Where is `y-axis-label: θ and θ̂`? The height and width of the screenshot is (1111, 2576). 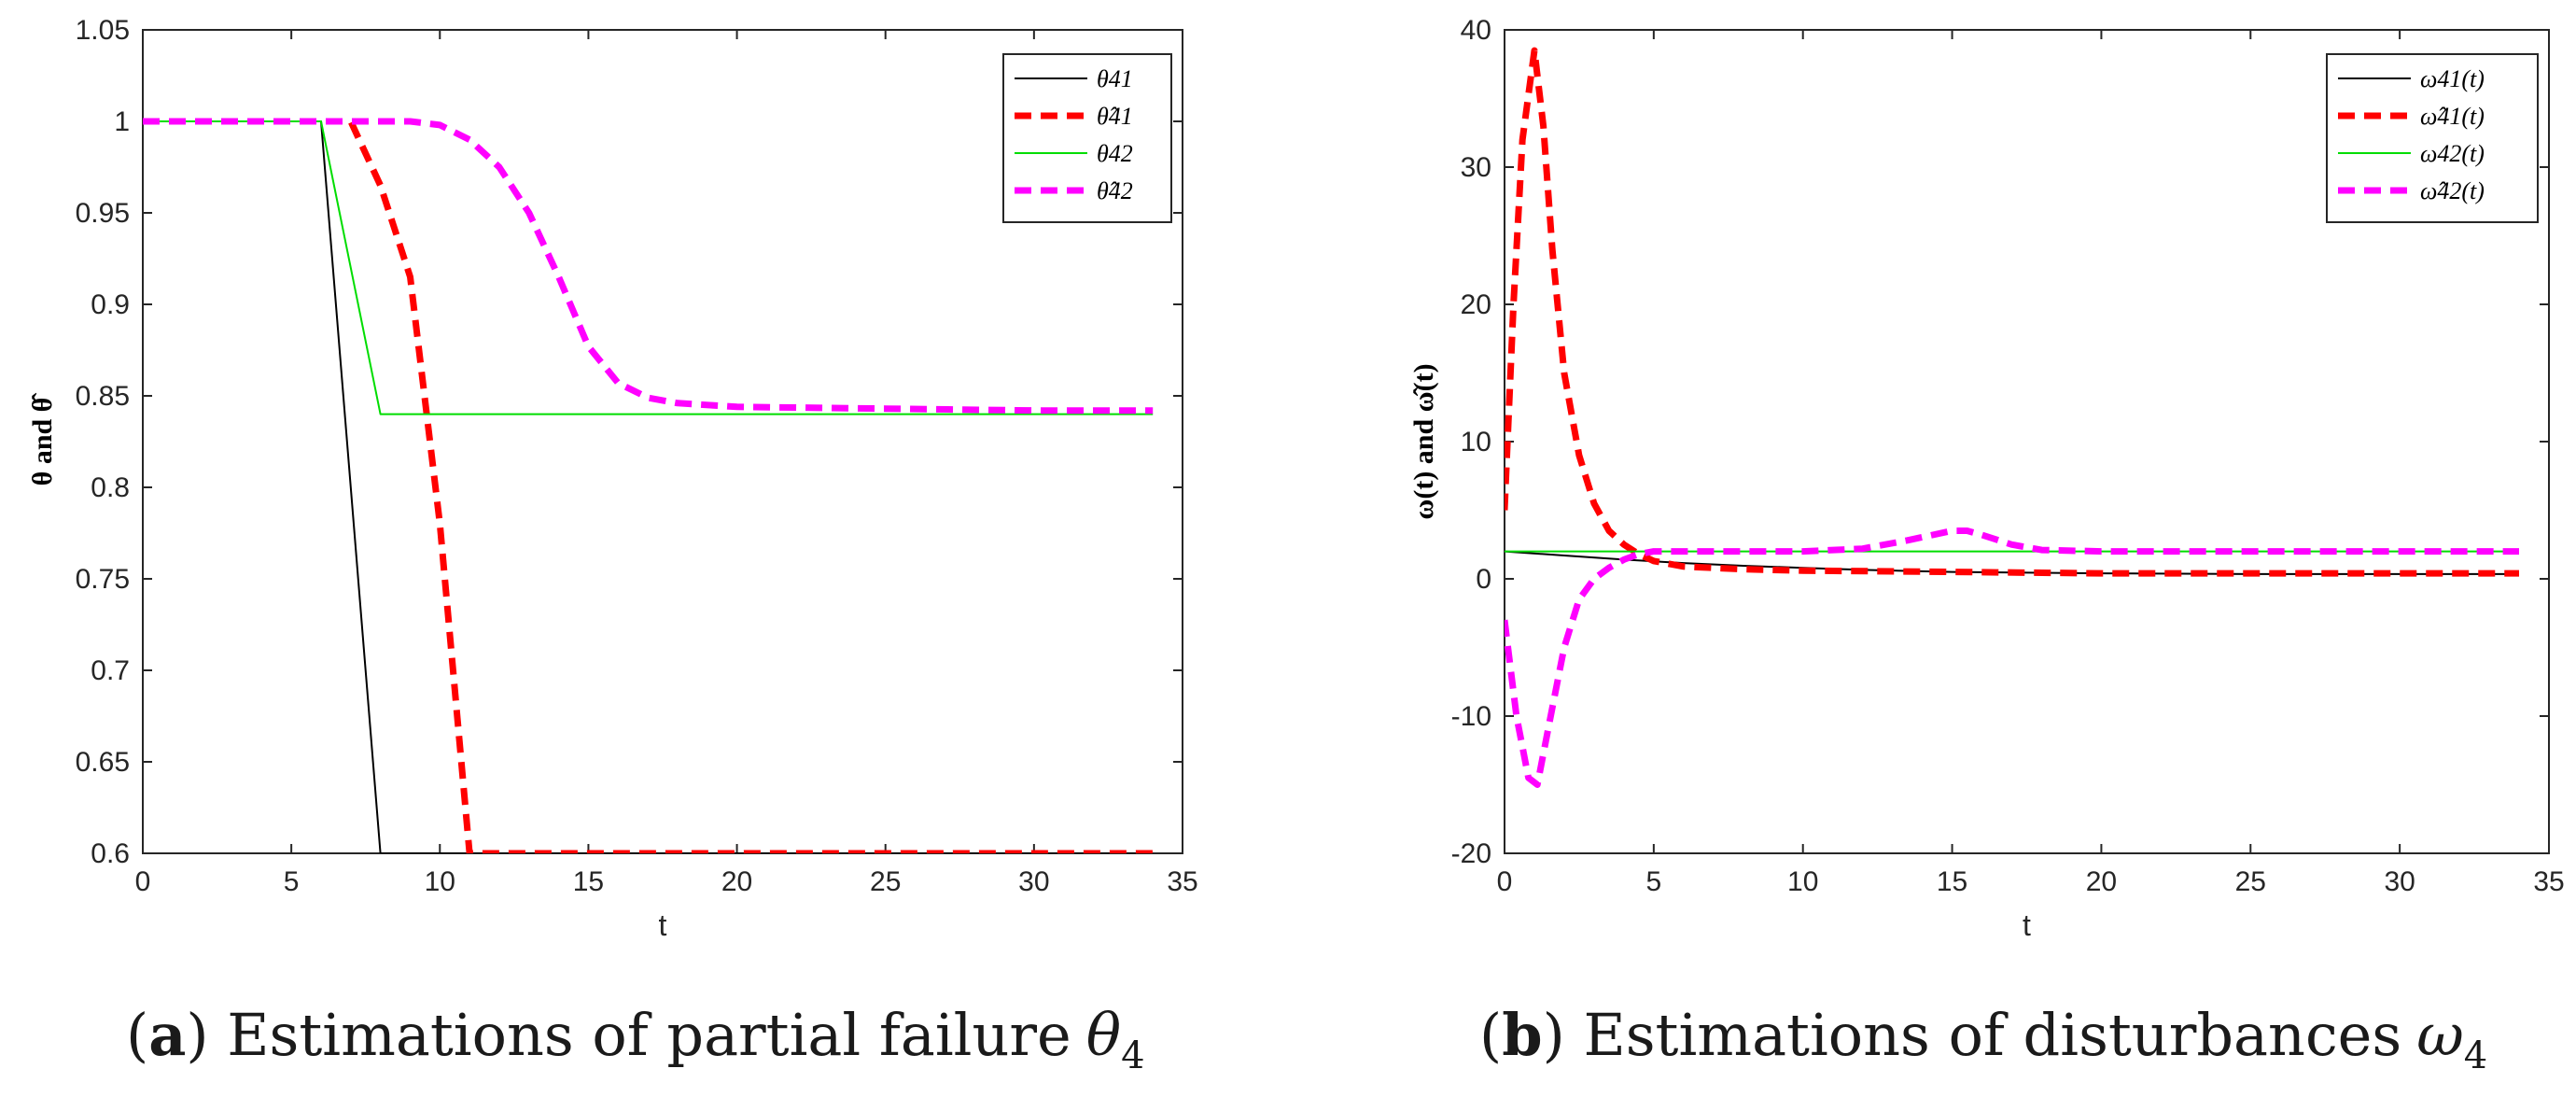 y-axis-label: θ and θ̂ is located at coordinates (42, 439).